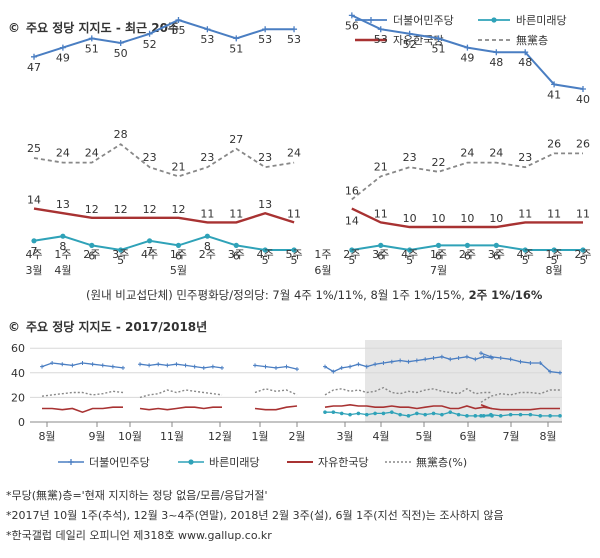  I want to click on chart1-data-label: 52, so click(150, 44).